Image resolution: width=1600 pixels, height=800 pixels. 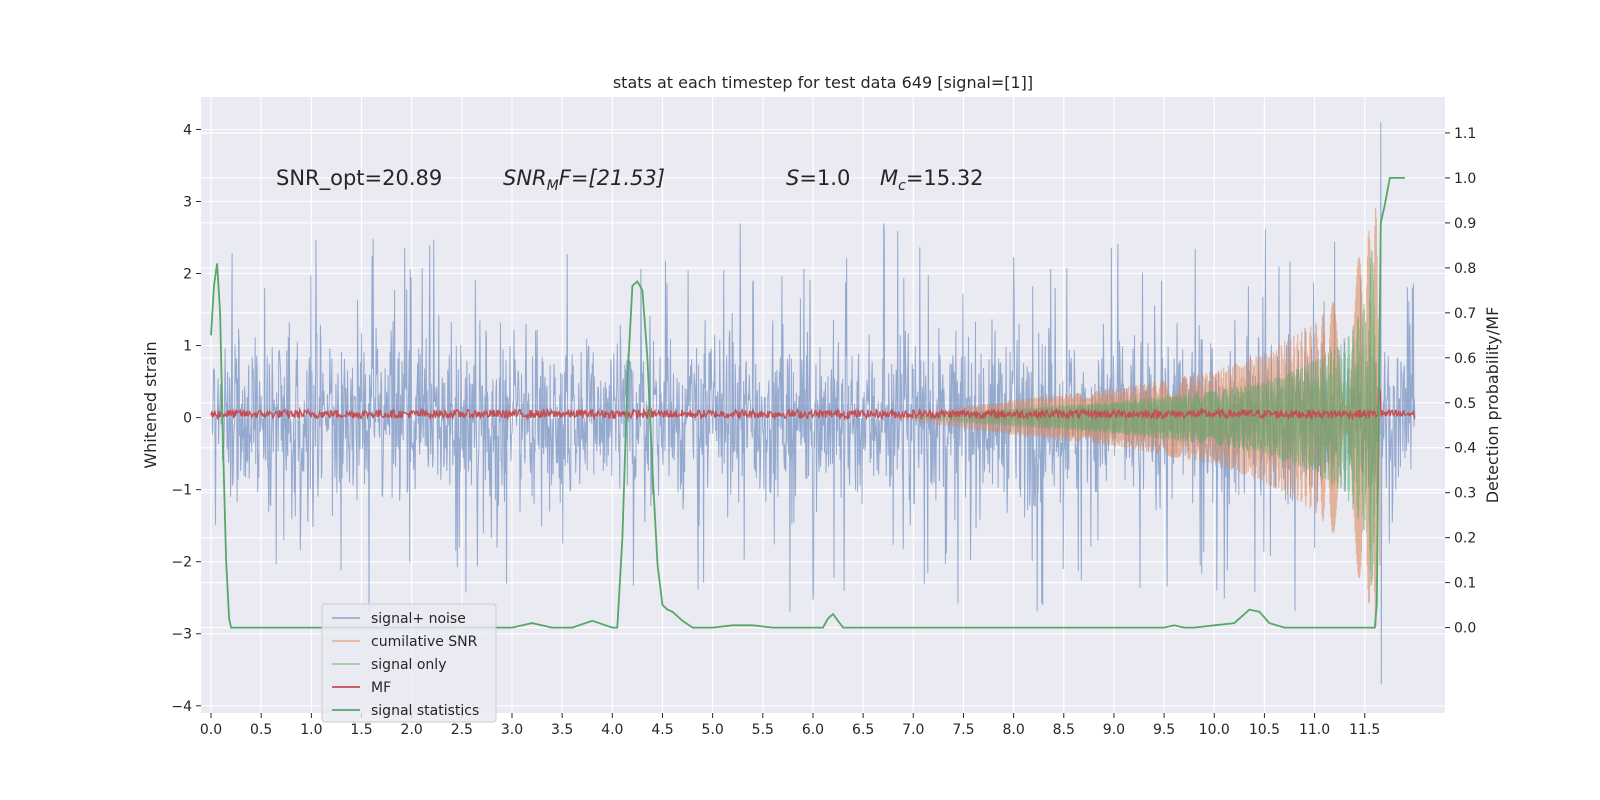 I want to click on x-tick-label: 6.0, so click(x=813, y=730).